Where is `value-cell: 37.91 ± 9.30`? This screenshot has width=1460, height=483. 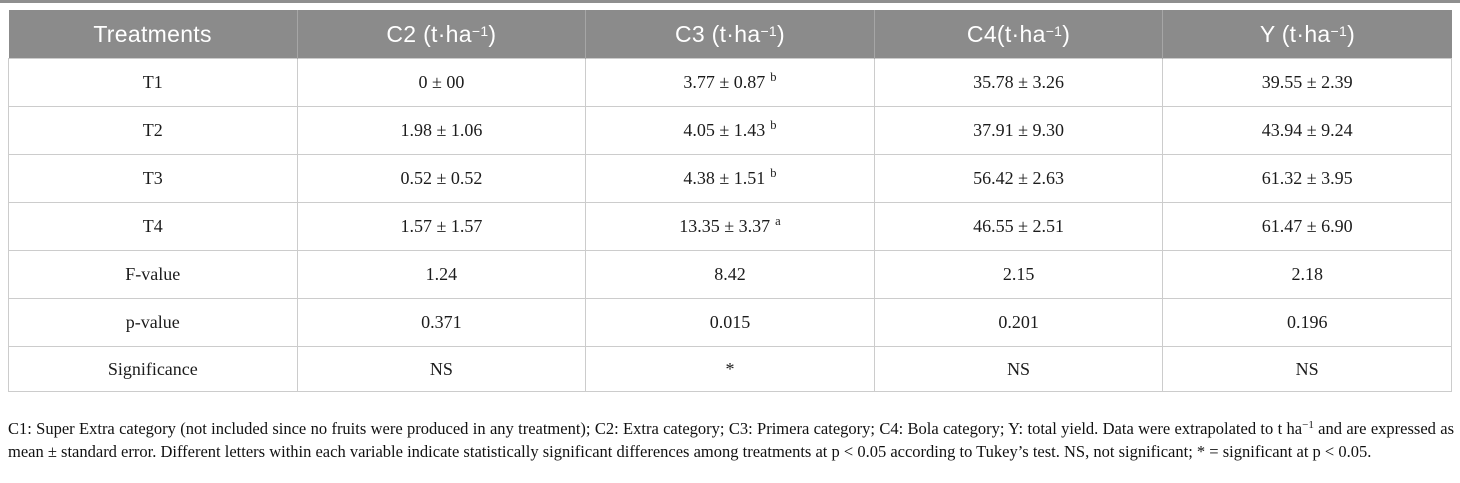
value-cell: 37.91 ± 9.30 is located at coordinates (1018, 130).